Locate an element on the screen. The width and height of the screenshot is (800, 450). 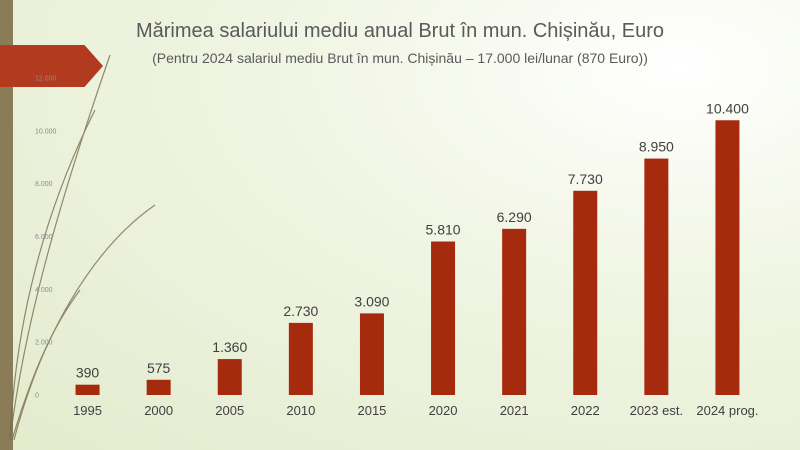
y-tick-label: 6.000 is located at coordinates (44, 237).